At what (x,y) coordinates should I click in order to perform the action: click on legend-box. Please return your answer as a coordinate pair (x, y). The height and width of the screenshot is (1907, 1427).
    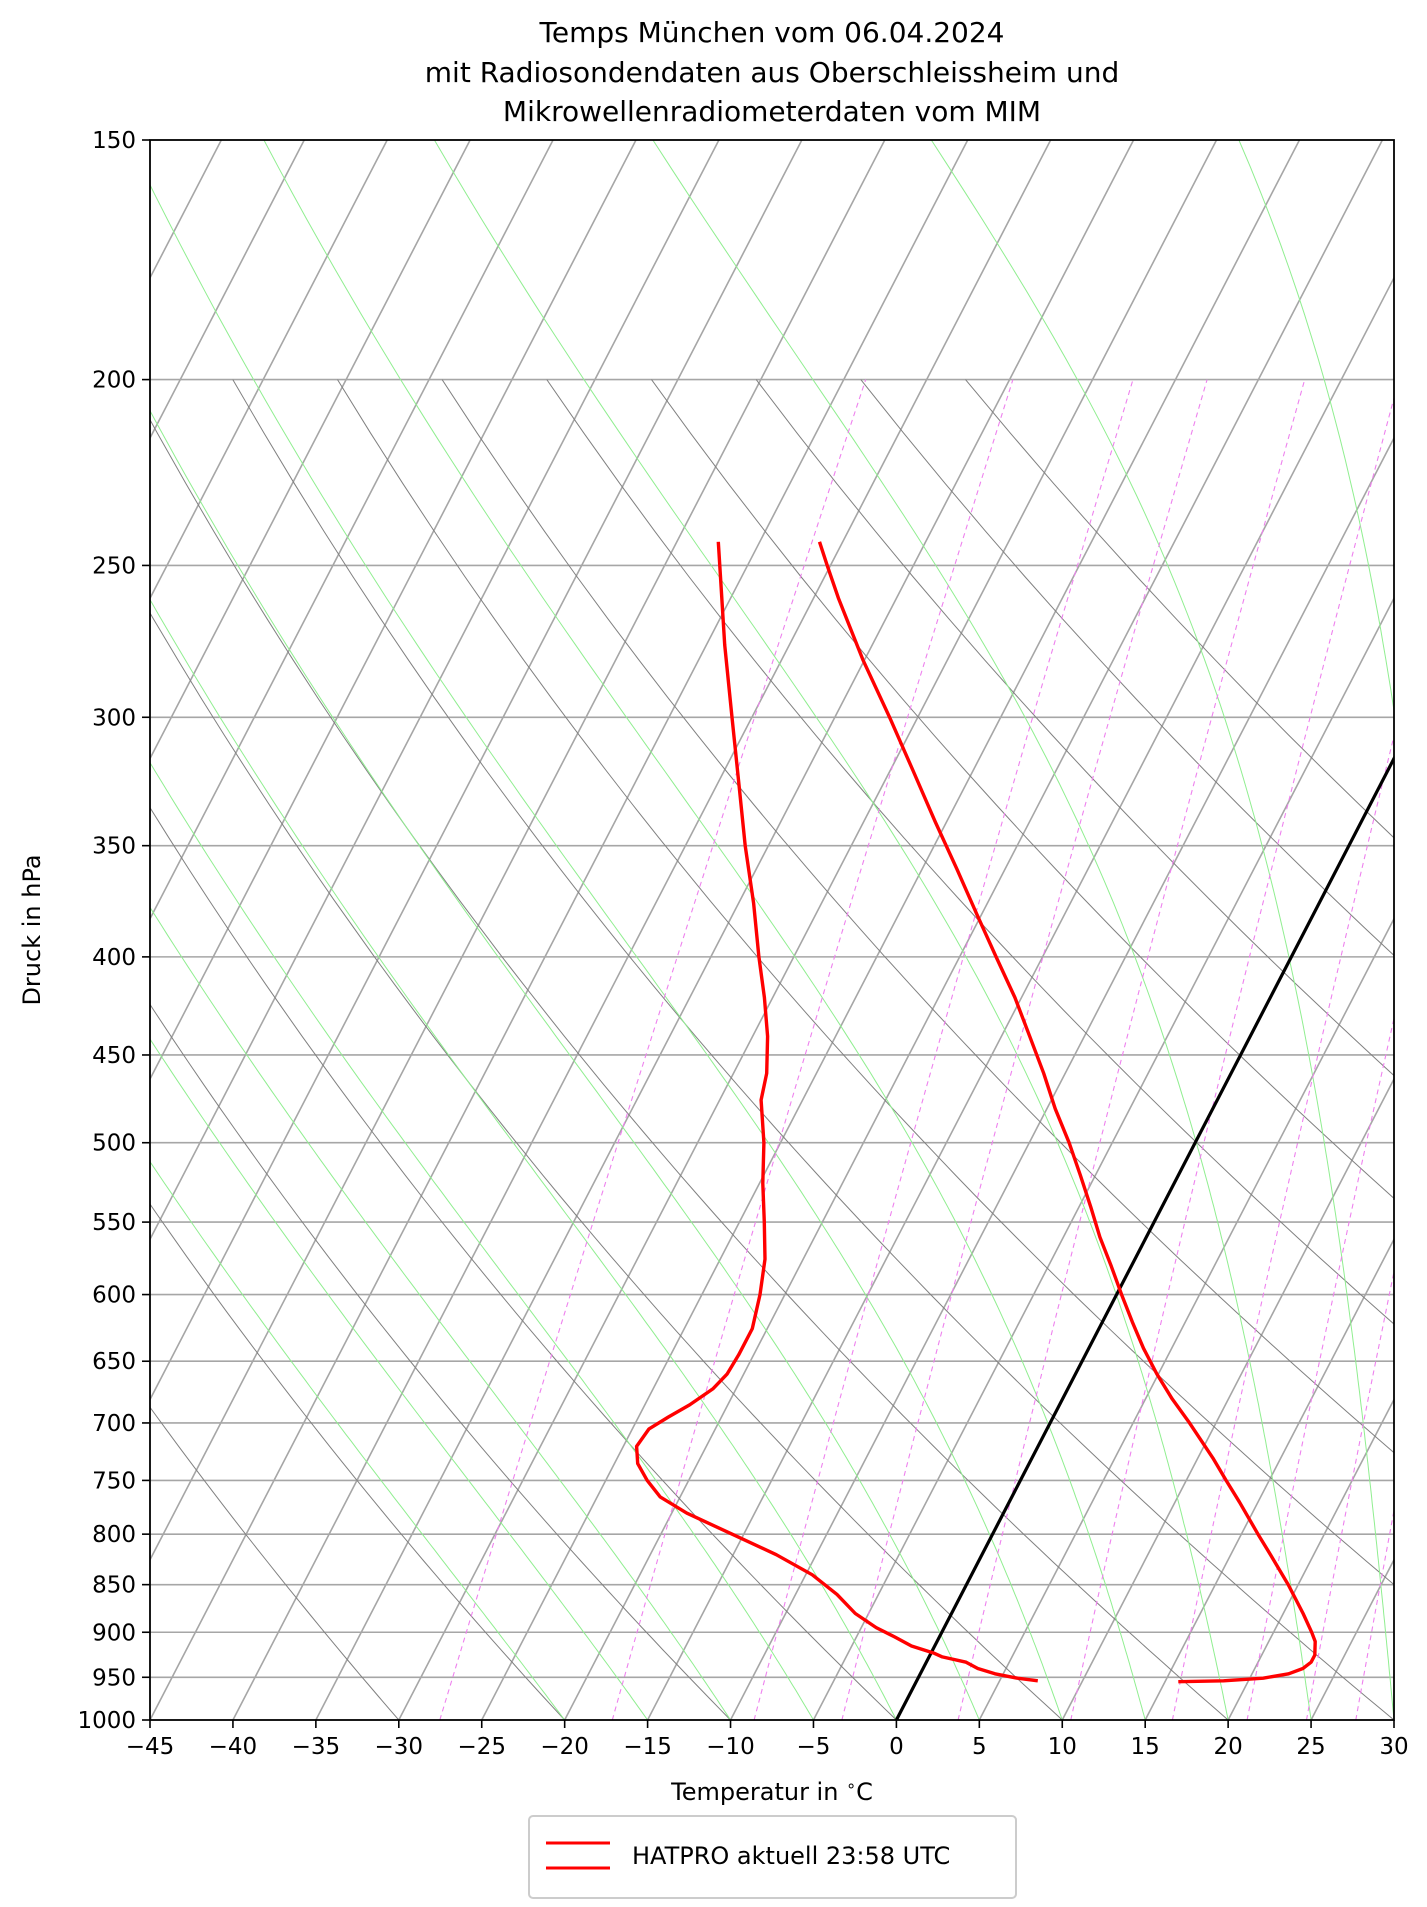
    Looking at the image, I should click on (772, 1857).